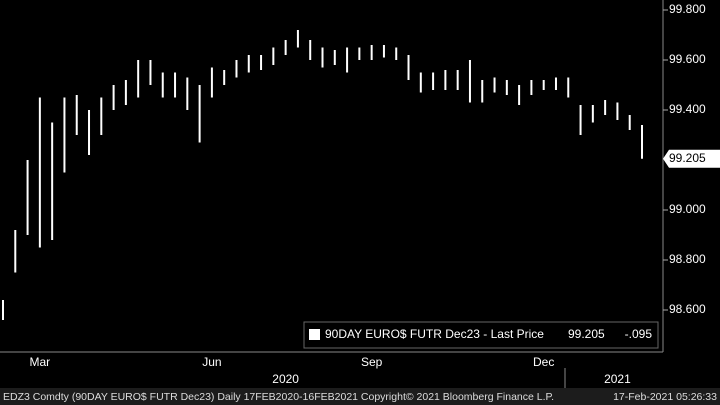  What do you see at coordinates (586, 334) in the screenshot?
I see `legend-last: 99.205` at bounding box center [586, 334].